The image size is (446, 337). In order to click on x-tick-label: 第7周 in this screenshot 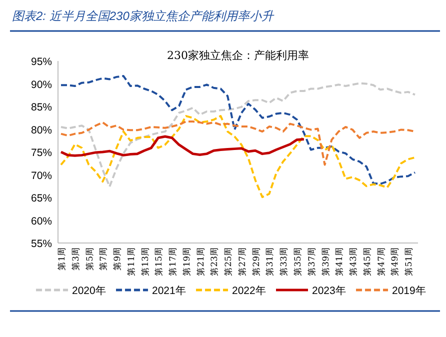, I will do `click(104, 258)`.